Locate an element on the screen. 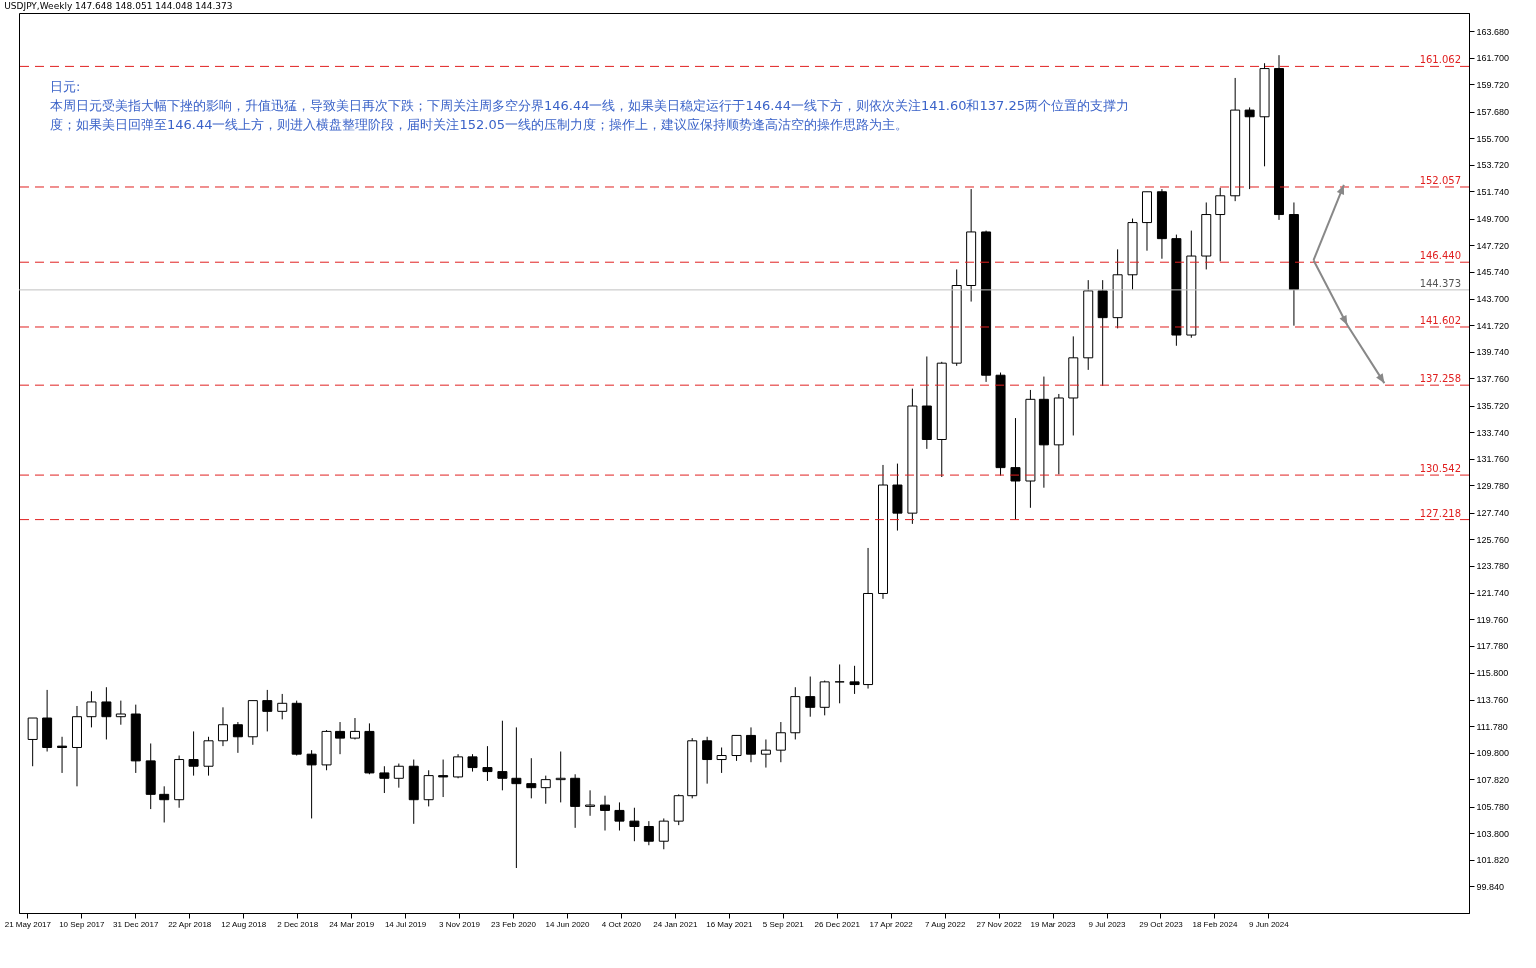 This screenshot has width=1536, height=968. y-tick-label: 133.740 is located at coordinates (1493, 432).